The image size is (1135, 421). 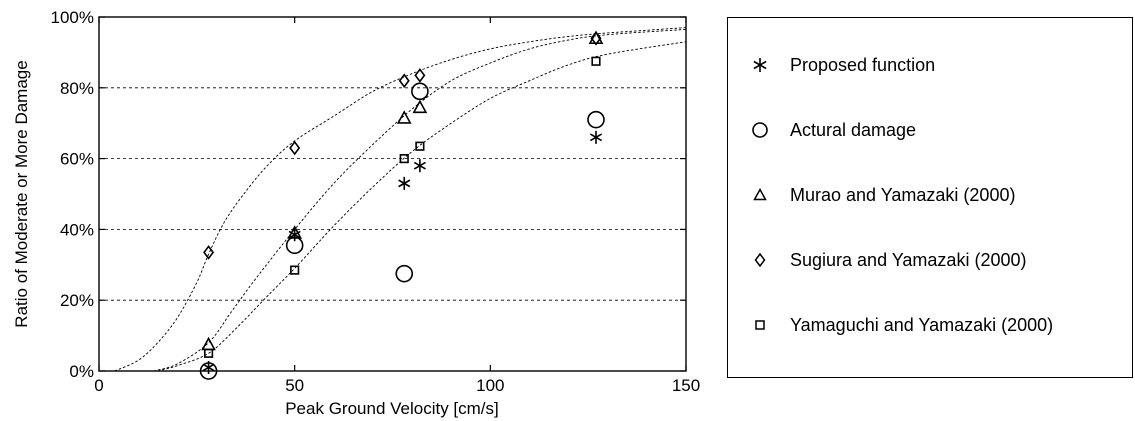 I want to click on x-tick-label: 150, so click(x=686, y=385).